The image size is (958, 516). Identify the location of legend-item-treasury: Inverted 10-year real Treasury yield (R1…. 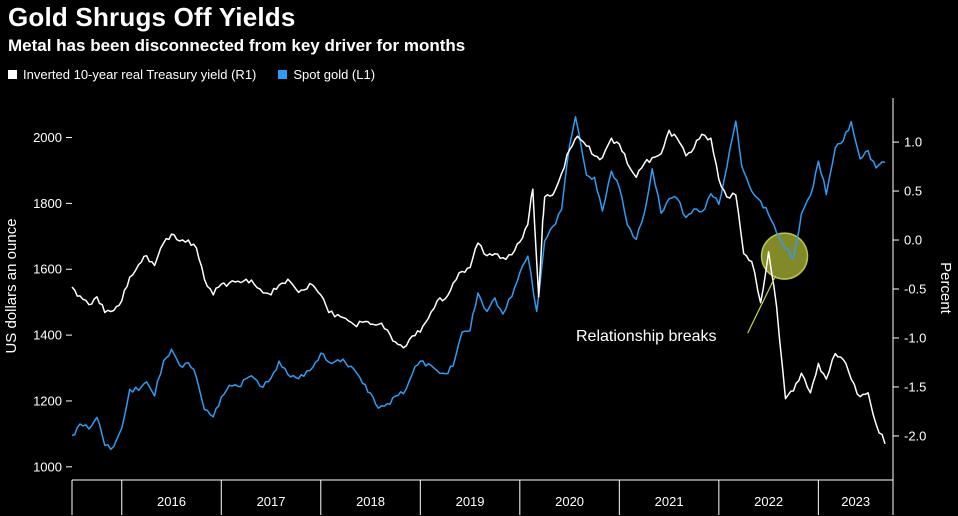
(132, 74).